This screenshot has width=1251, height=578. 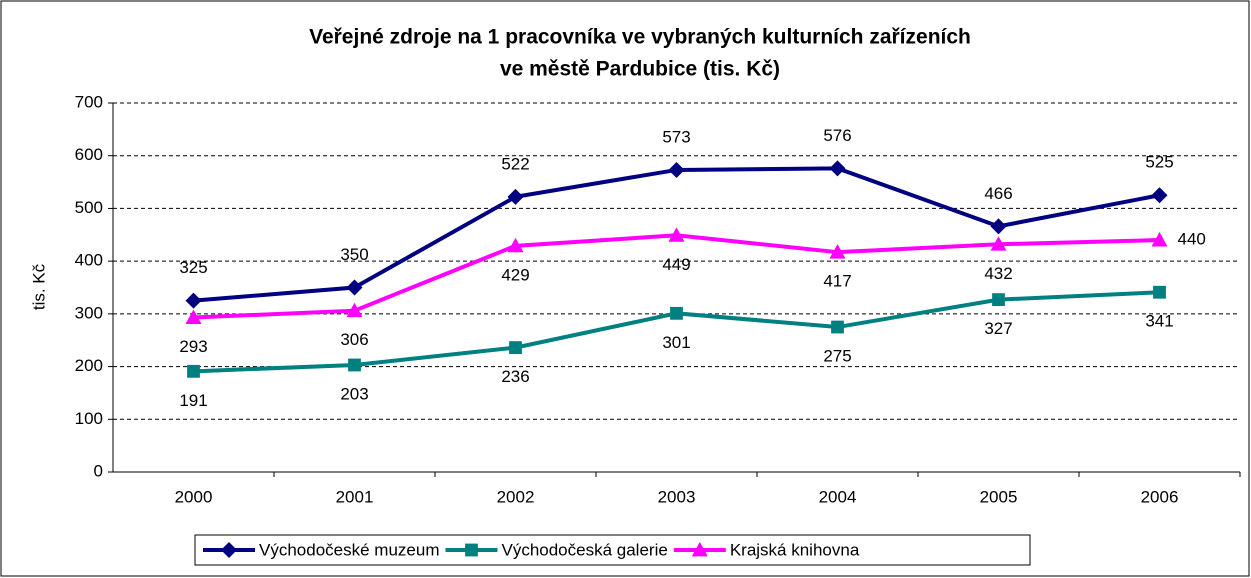 I want to click on data-label: 191, so click(x=193, y=400).